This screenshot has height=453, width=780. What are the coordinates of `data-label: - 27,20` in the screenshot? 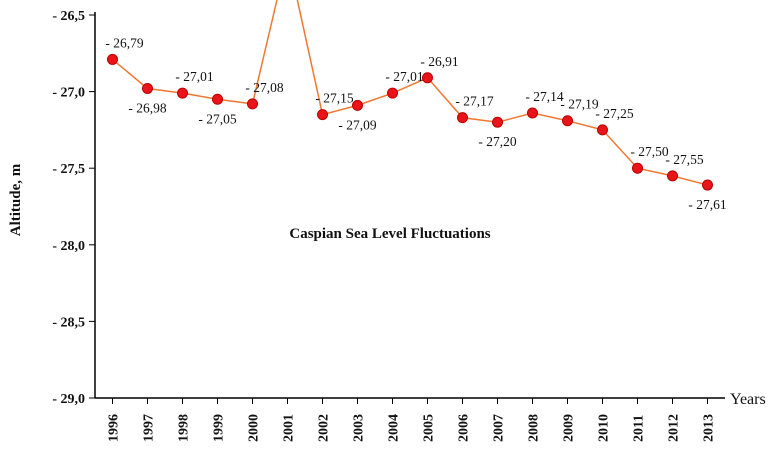 It's located at (497, 141).